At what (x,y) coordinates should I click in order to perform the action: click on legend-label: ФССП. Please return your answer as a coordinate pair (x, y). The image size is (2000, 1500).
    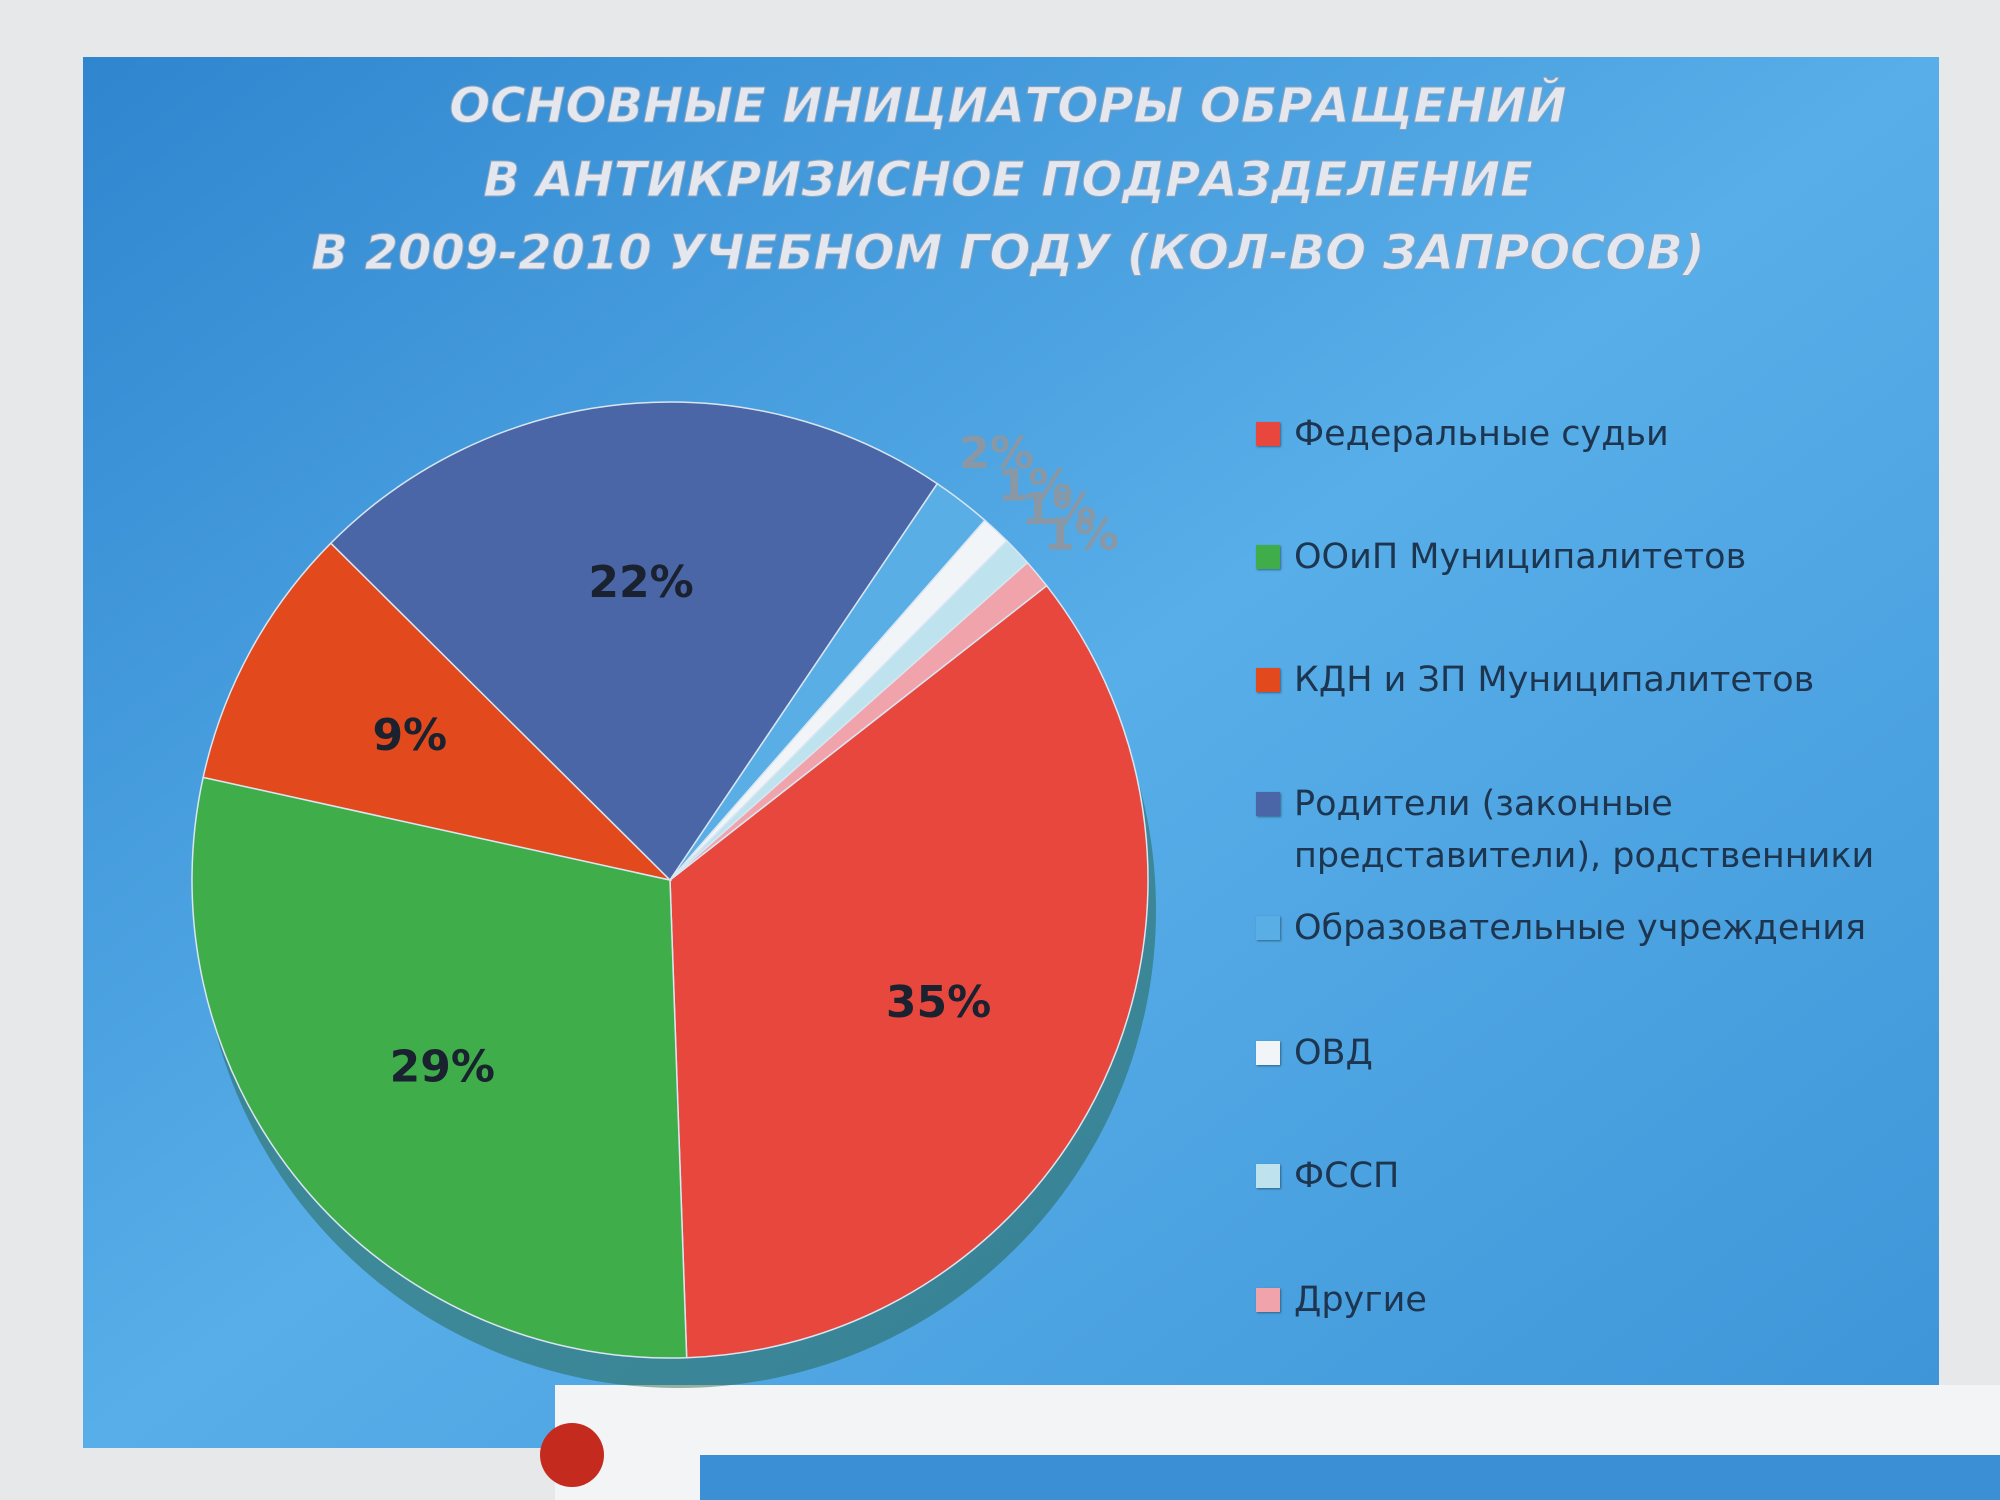
    Looking at the image, I should click on (1347, 1176).